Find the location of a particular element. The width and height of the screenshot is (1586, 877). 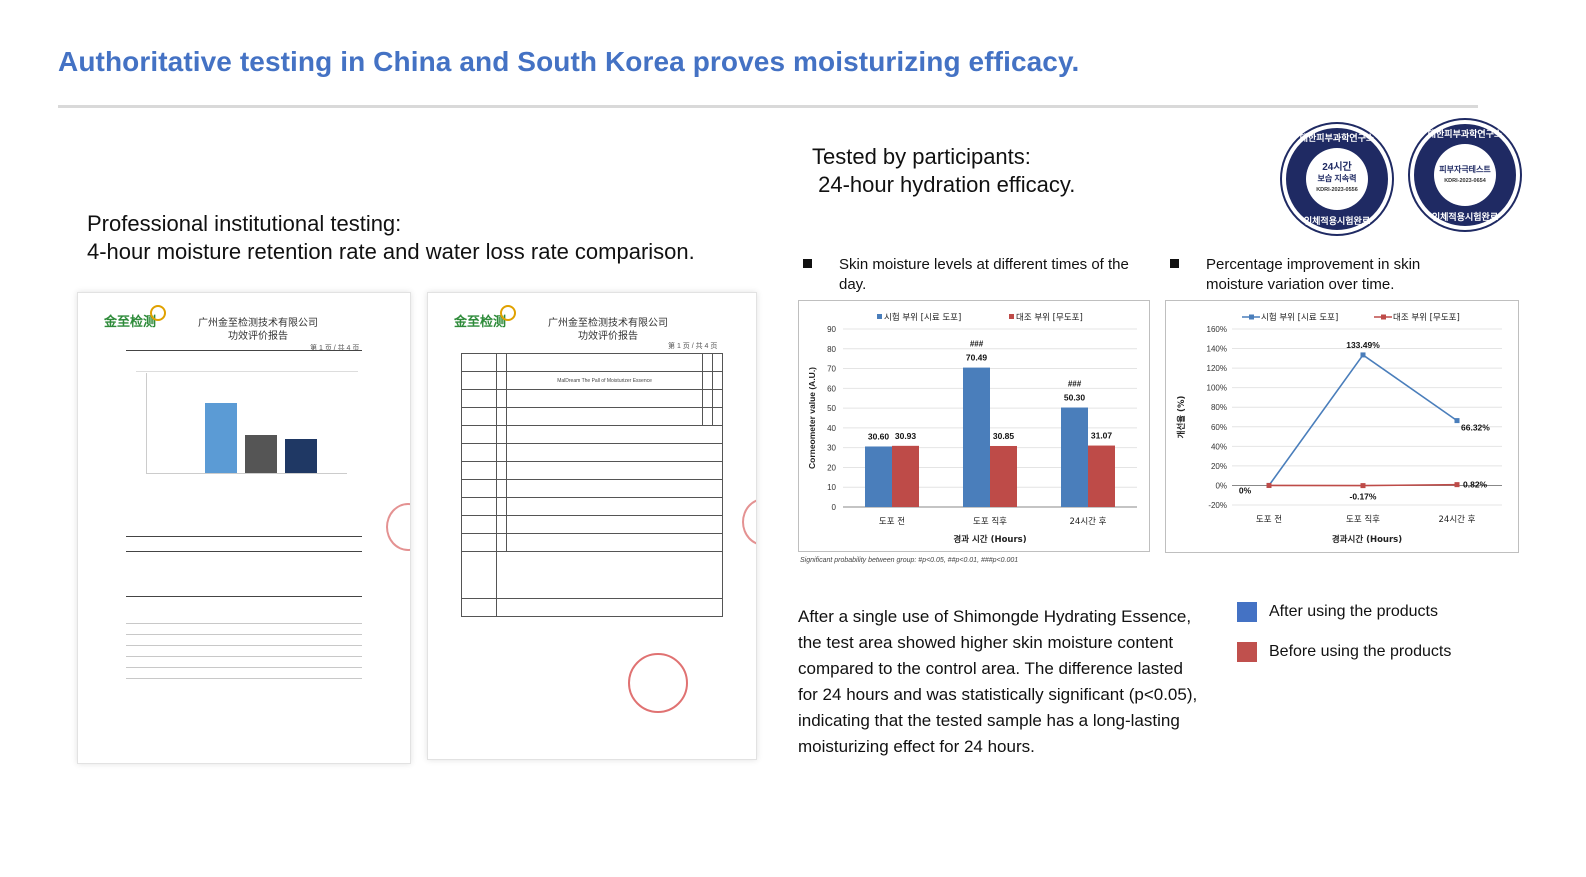

lab-logo-icon is located at coordinates (158, 313).